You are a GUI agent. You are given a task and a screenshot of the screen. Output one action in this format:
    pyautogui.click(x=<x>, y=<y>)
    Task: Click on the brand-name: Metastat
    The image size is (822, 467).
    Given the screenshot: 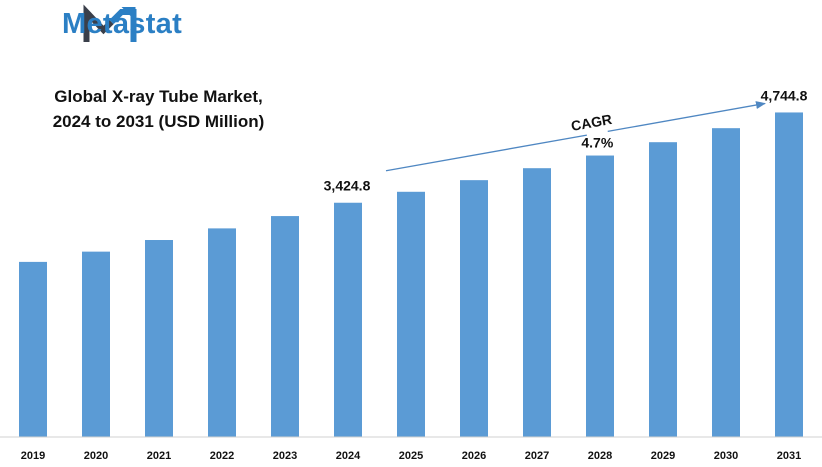 What is the action you would take?
    pyautogui.click(x=122, y=24)
    